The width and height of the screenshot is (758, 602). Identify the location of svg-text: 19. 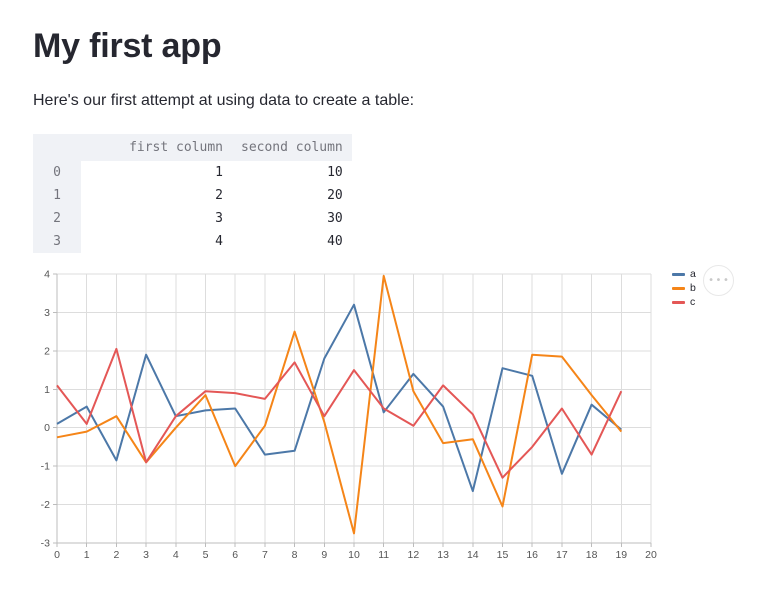
(621, 555).